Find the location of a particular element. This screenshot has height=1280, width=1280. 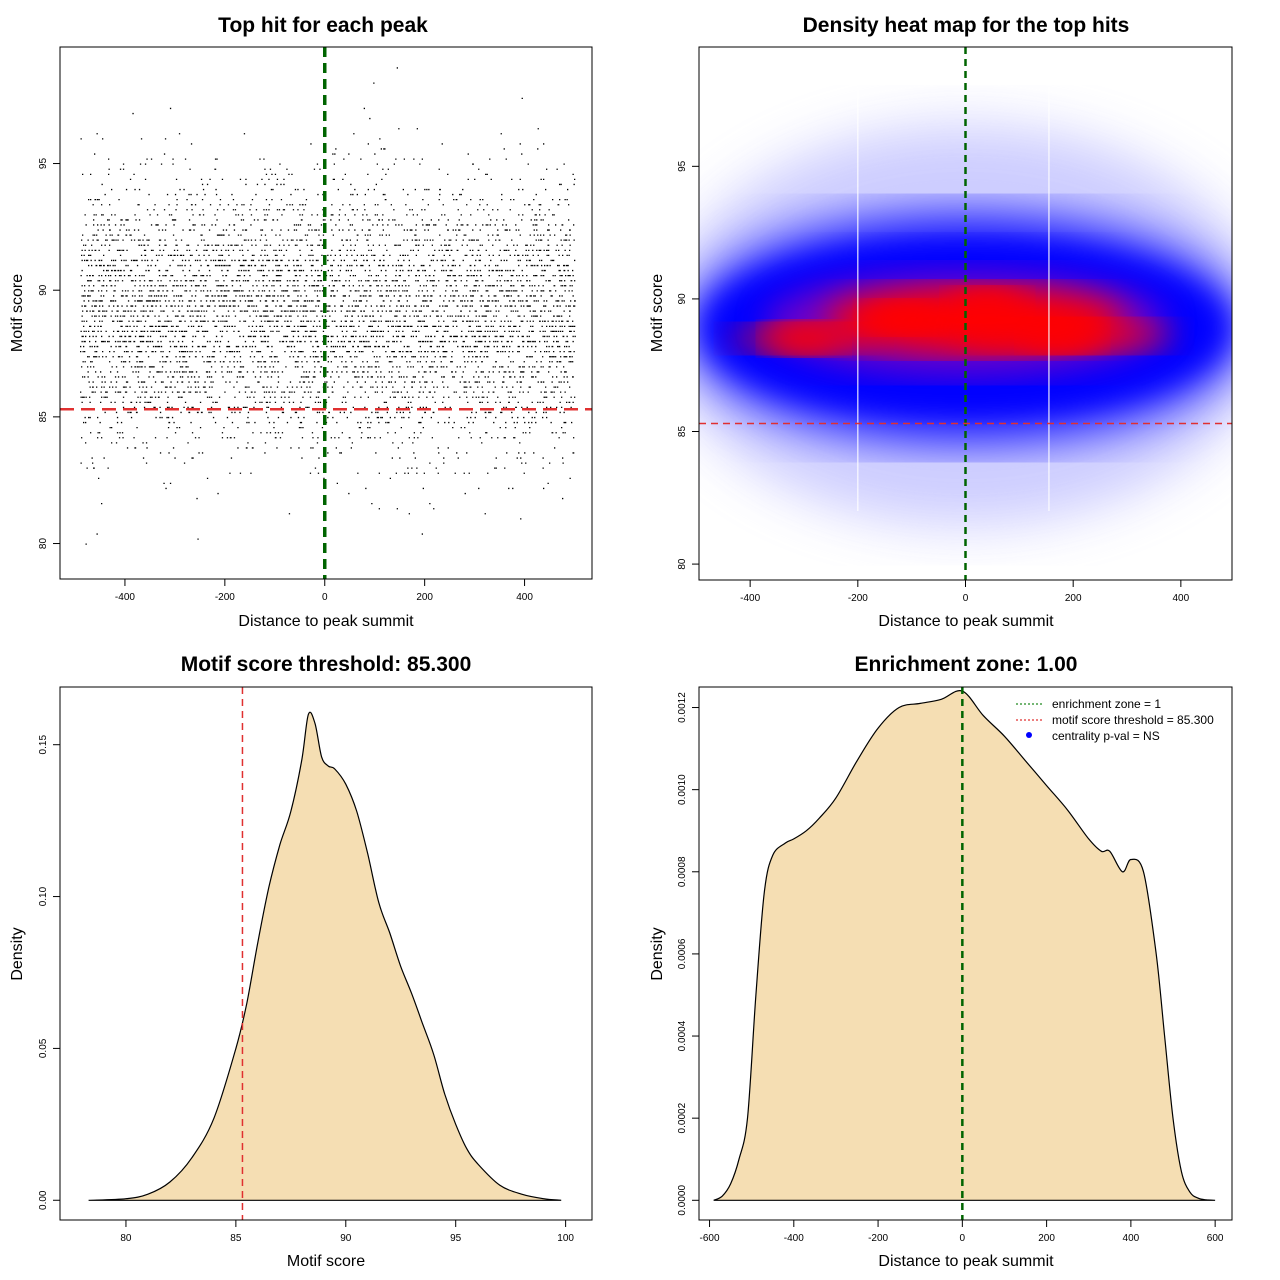

x-tick-label: 80 is located at coordinates (126, 1238).